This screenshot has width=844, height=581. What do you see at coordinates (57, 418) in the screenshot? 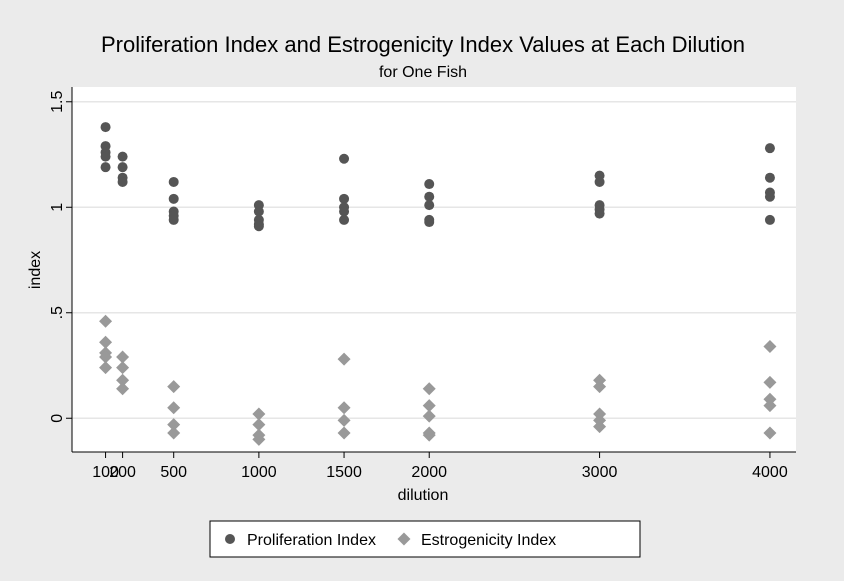
I see `y-tick-label: 0` at bounding box center [57, 418].